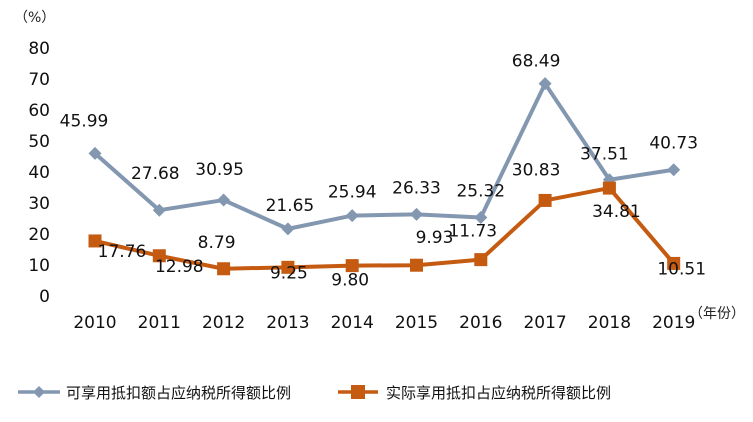 This screenshot has height=422, width=753. I want to click on series-1-data-label: 25.32, so click(480, 192).